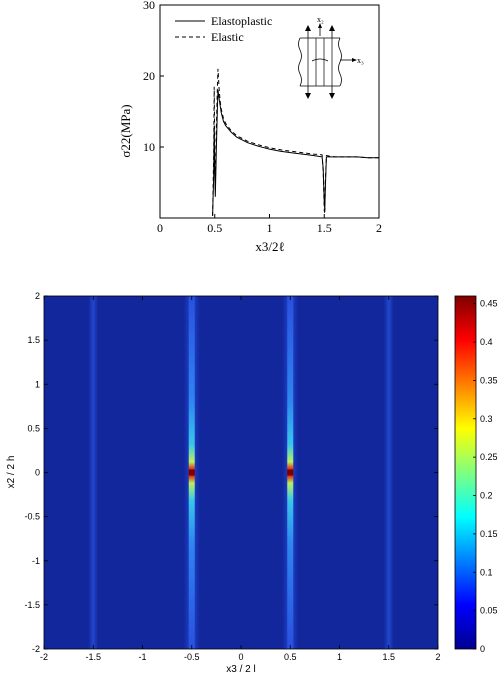 This screenshot has height=682, width=504. I want to click on top-x-tick-label: 1, so click(270, 228).